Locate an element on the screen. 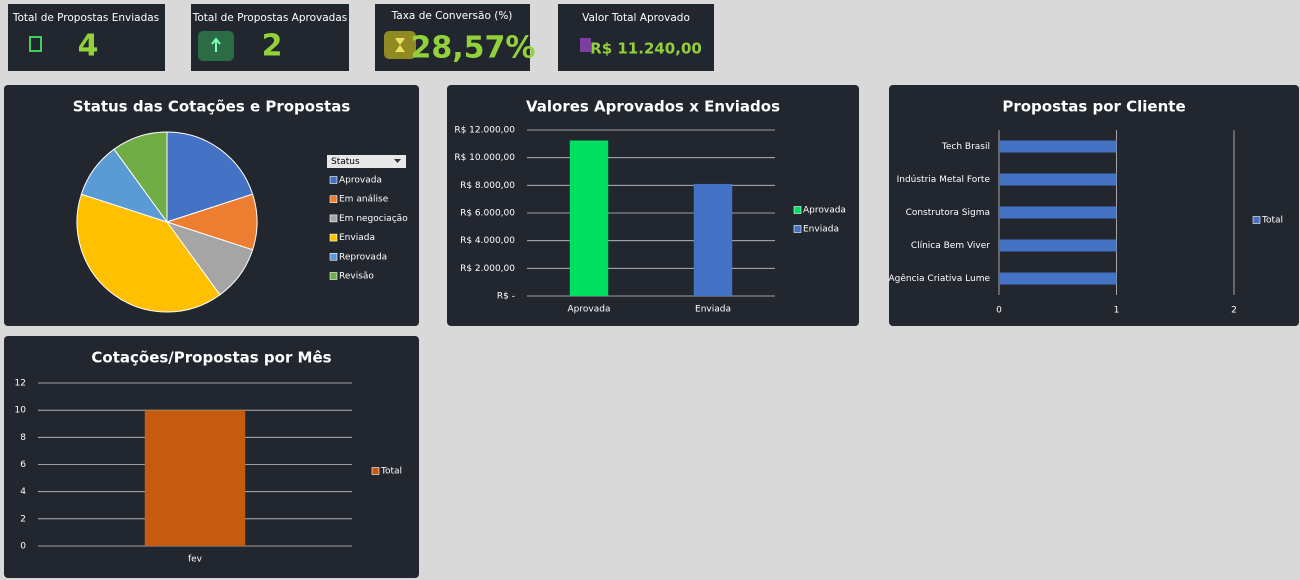  kpi-value: 2 is located at coordinates (272, 46).